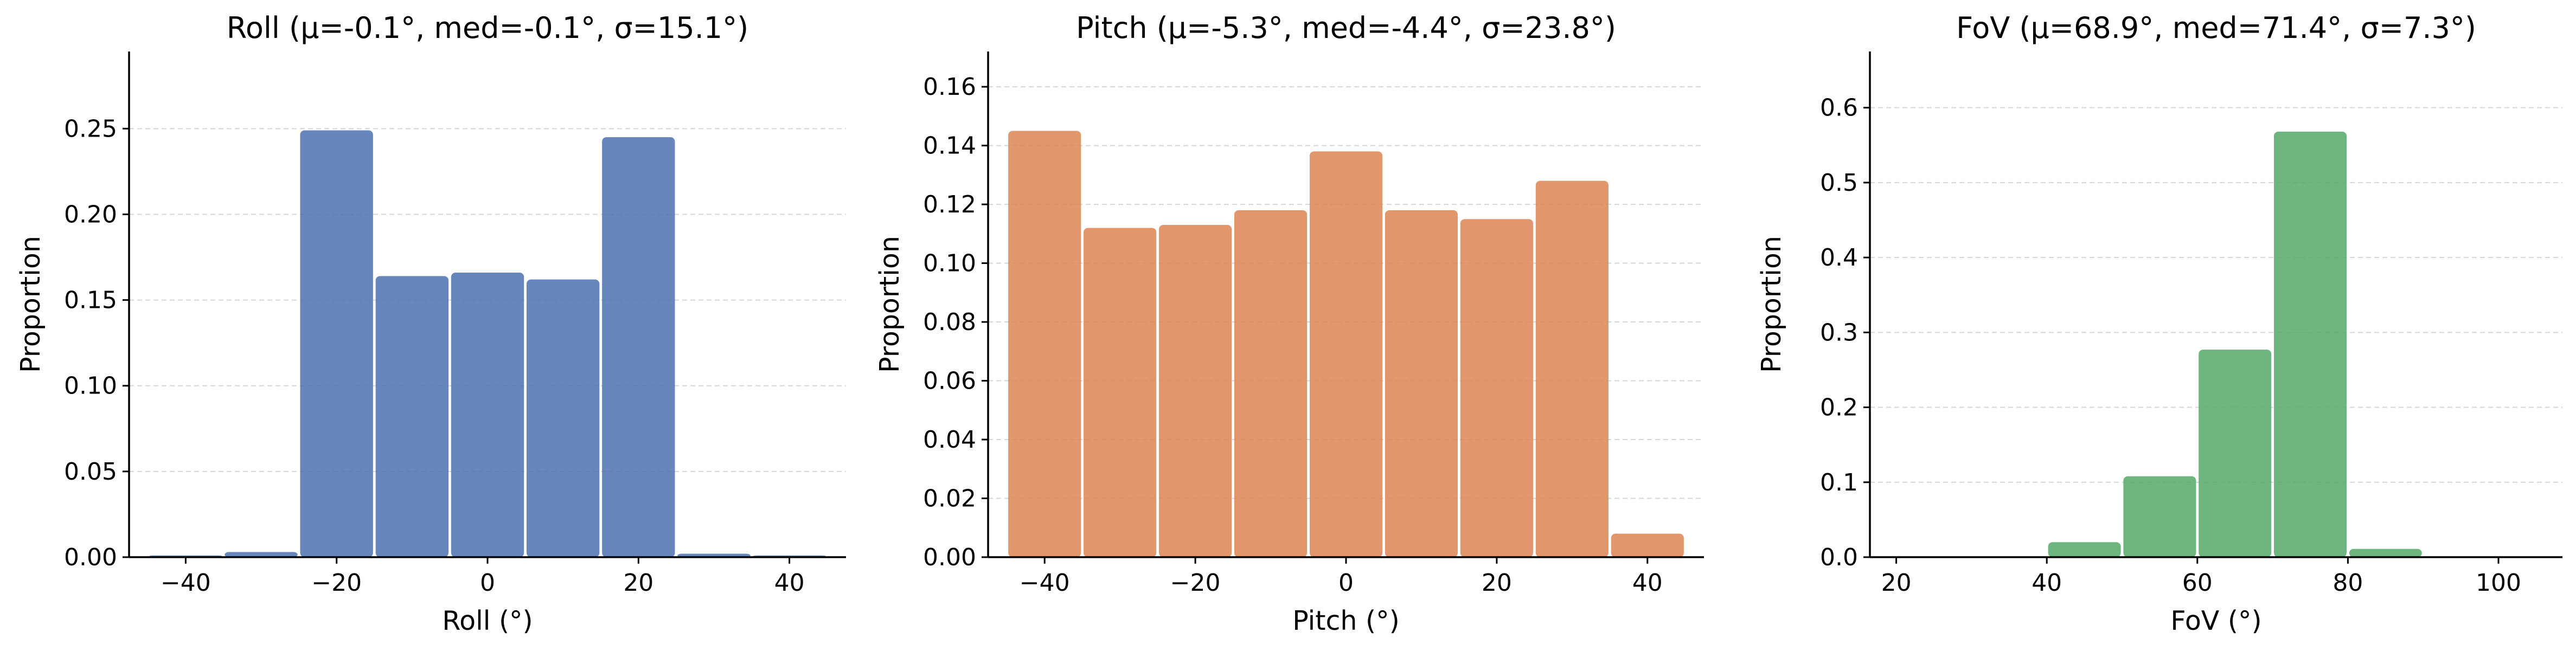 The width and height of the screenshot is (2576, 652). I want to click on y-tick-label: 0.12, so click(949, 204).